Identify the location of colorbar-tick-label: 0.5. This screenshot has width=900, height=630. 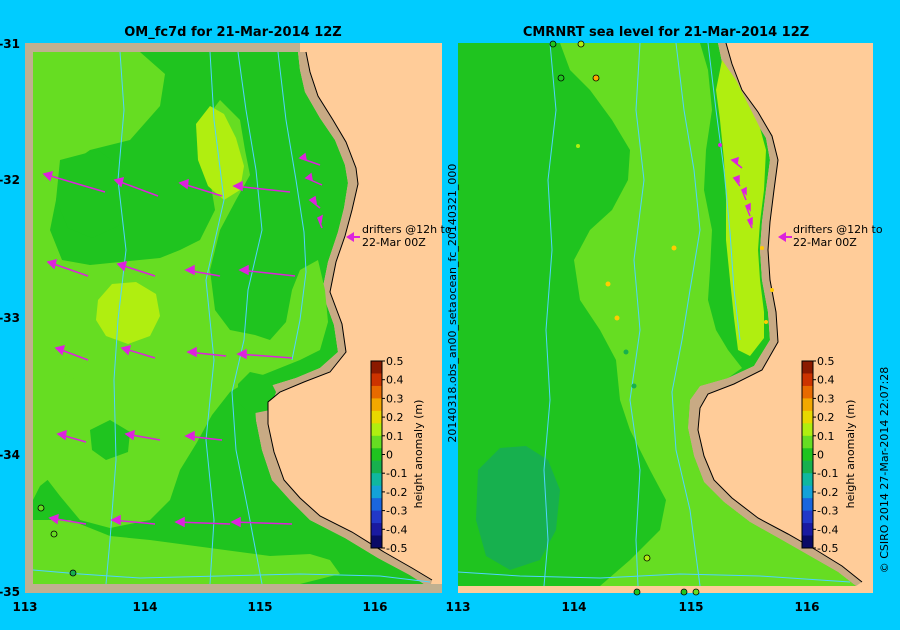
(395, 361).